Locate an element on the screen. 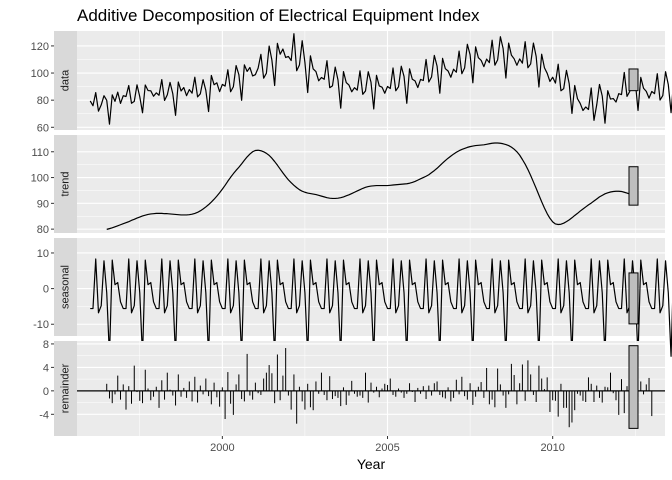 This screenshot has width=672, height=480. strip-remainder is located at coordinates (65, 388).